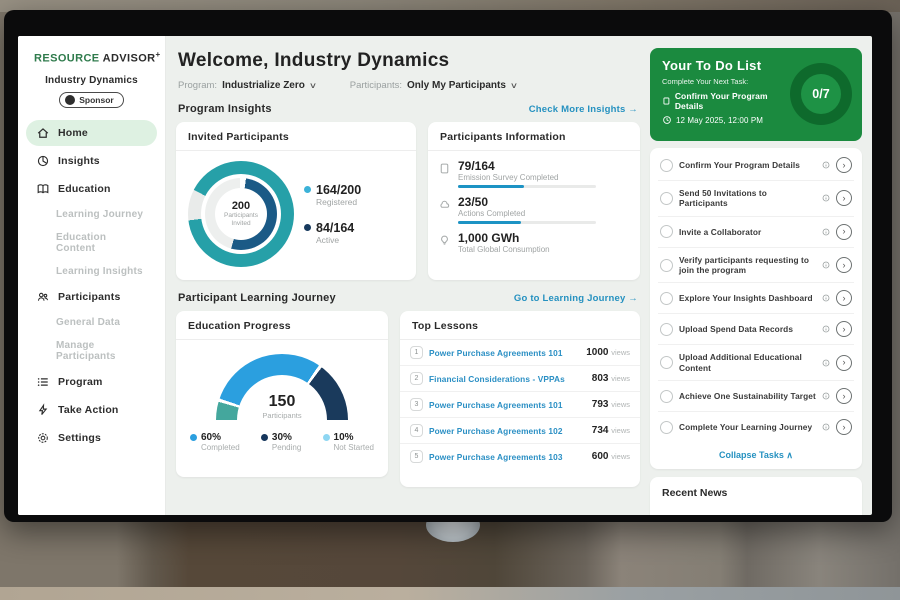 The height and width of the screenshot is (600, 900). I want to click on check-more-insights-link: Check More Insights →, so click(583, 109).